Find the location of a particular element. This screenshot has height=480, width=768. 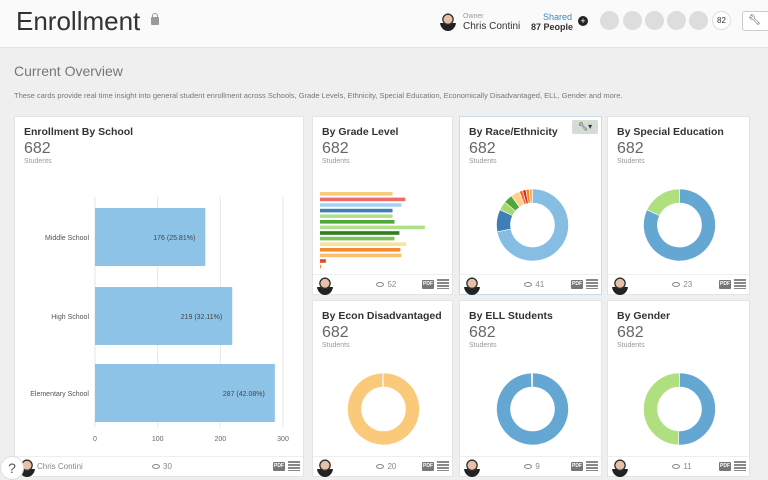

owner-name: Chris Contini is located at coordinates (492, 26).